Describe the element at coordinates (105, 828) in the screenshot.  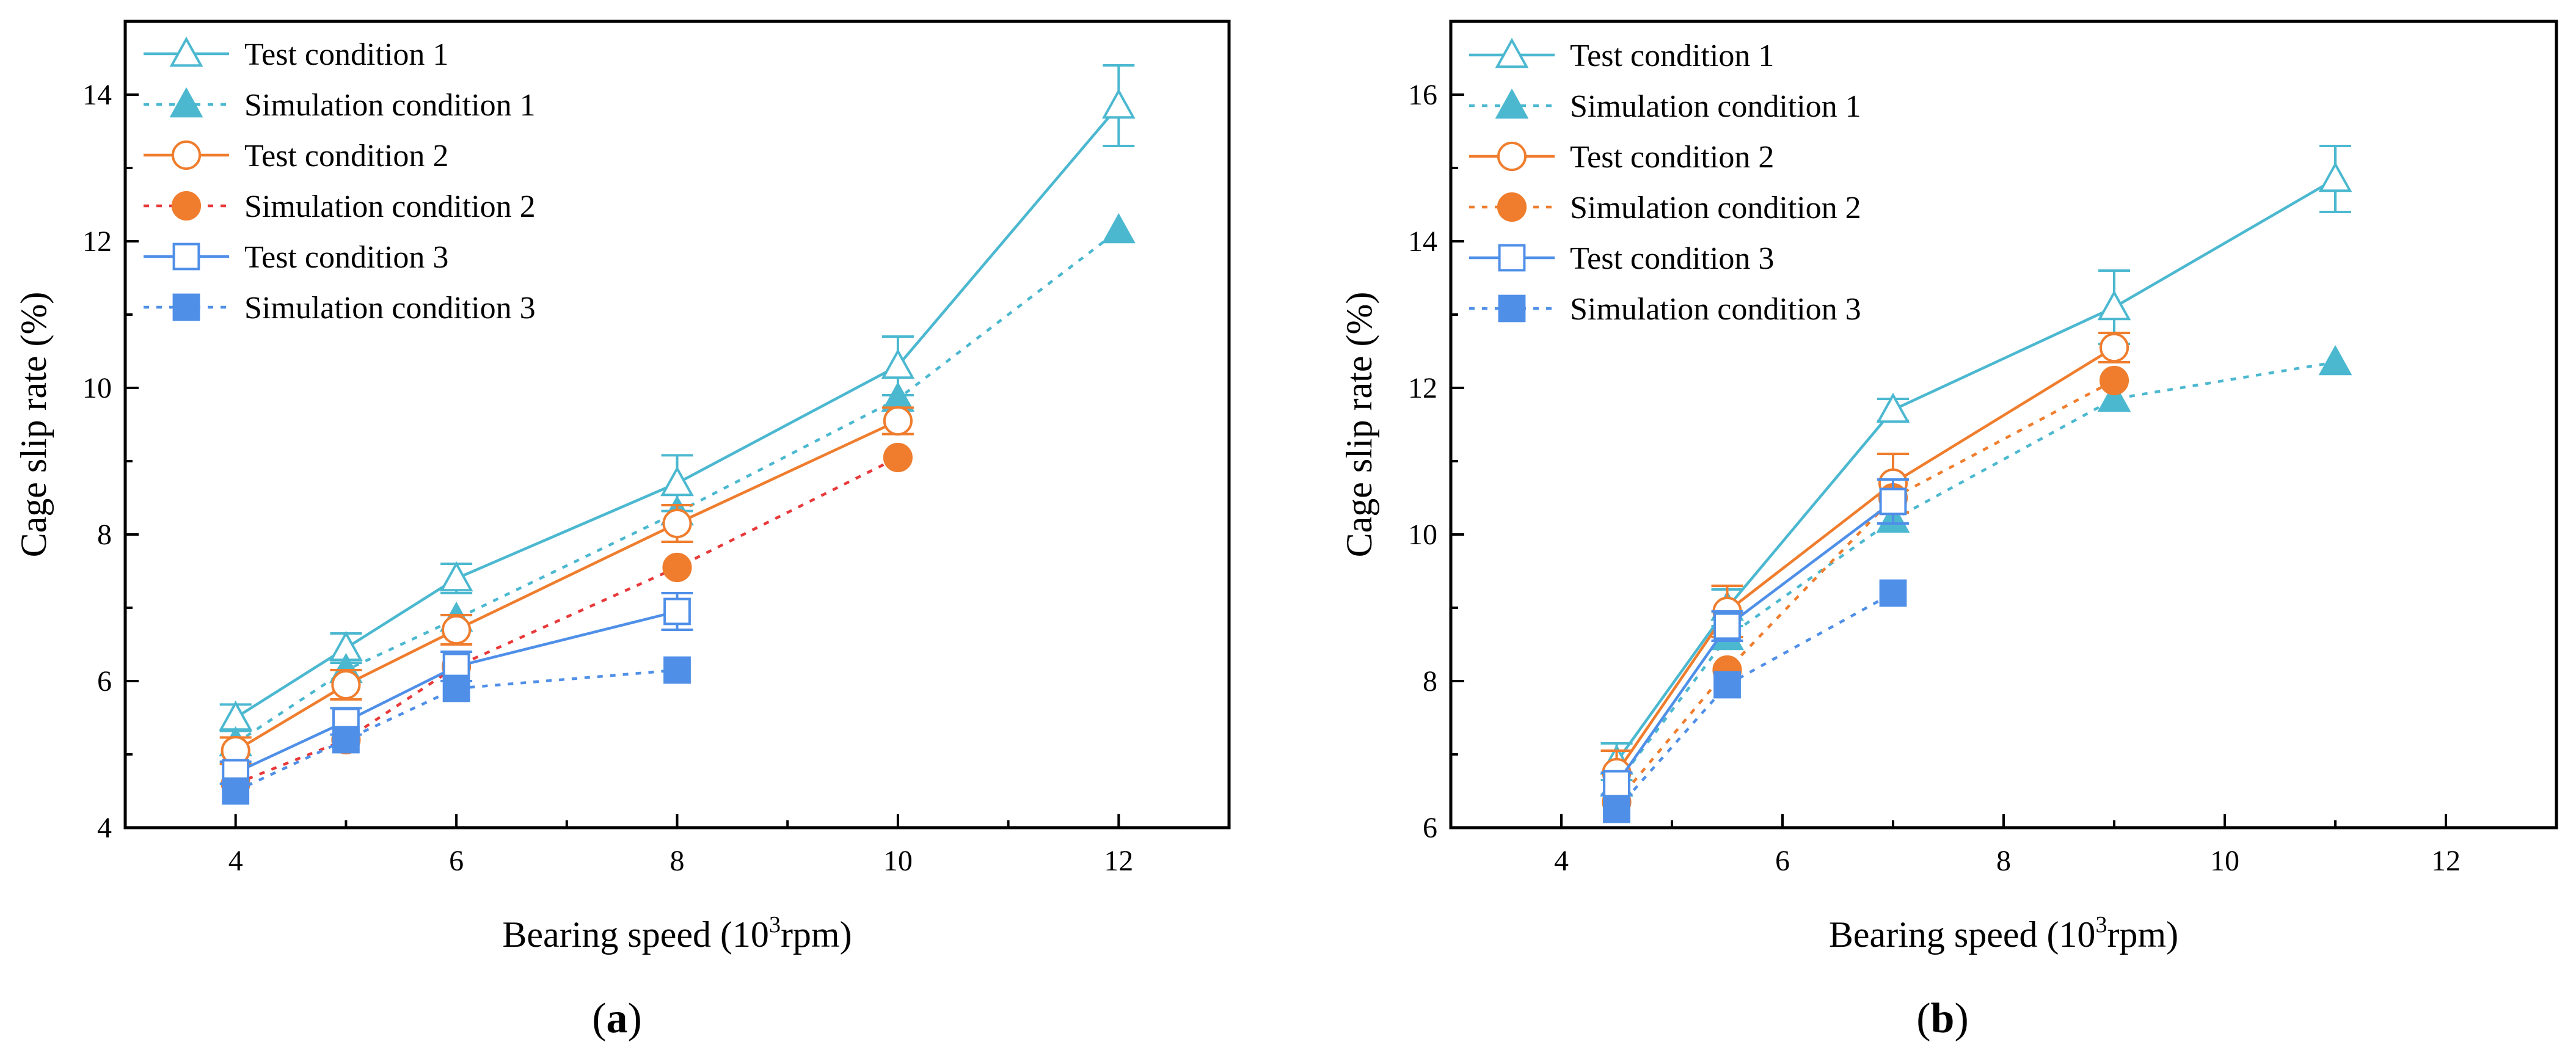
I see `y-tick-label: 4` at that location.